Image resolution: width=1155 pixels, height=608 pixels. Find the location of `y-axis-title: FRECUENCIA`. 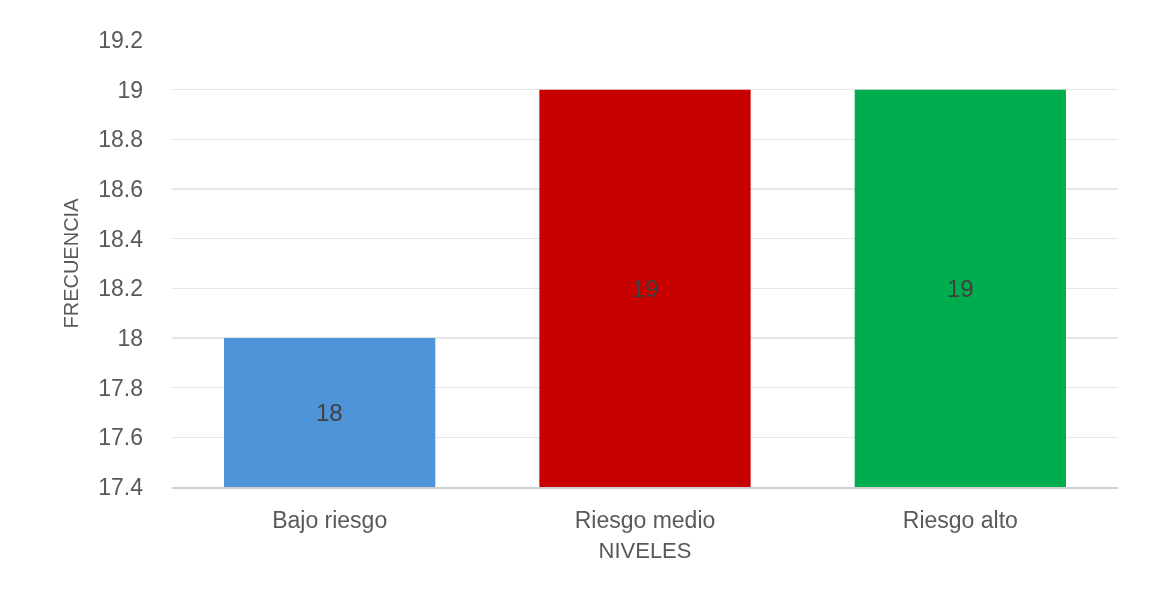

y-axis-title: FRECUENCIA is located at coordinates (70, 263).